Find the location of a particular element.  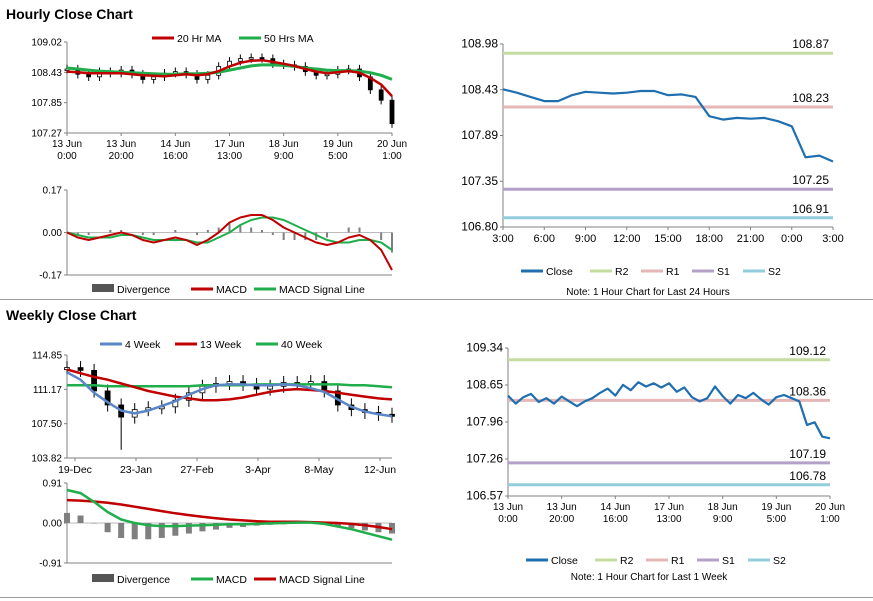

weekly-levels-y-tick-label: 107.96 is located at coordinates (484, 422).